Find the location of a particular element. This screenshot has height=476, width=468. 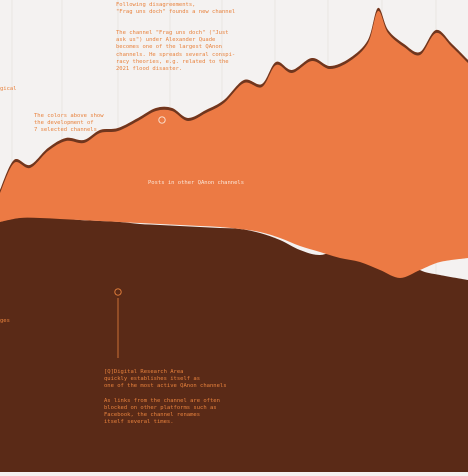

annotation-clipped-left-top: gical is located at coordinates (8, 89).